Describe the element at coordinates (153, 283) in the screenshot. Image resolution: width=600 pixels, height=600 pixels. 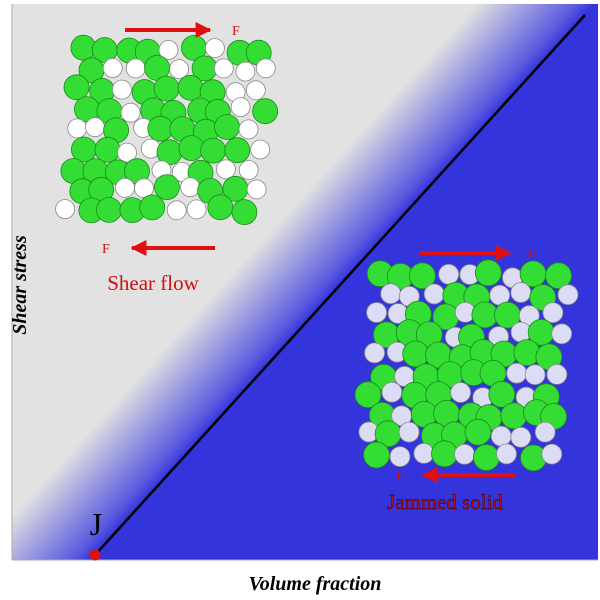
I see `region-label: Shear flow` at that location.